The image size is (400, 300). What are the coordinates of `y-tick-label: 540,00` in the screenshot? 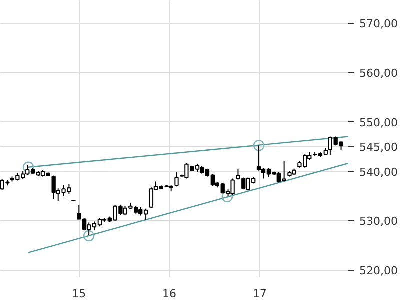 It's located at (379, 172).